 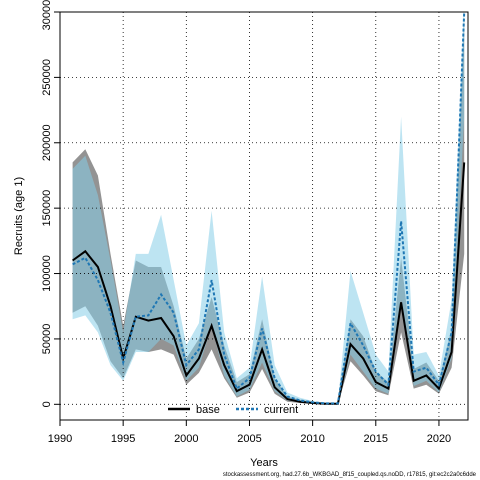 What do you see at coordinates (123, 439) in the screenshot?
I see `x-tick-label: 1995` at bounding box center [123, 439].